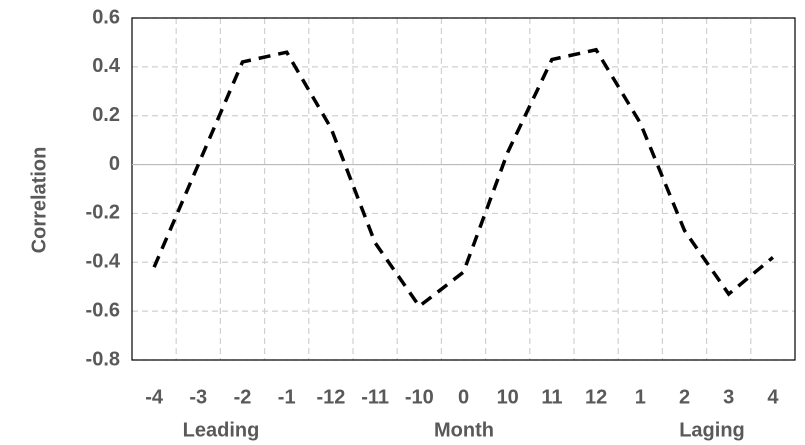 The width and height of the screenshot is (805, 445). What do you see at coordinates (287, 397) in the screenshot?
I see `x-tick-label: -1` at bounding box center [287, 397].